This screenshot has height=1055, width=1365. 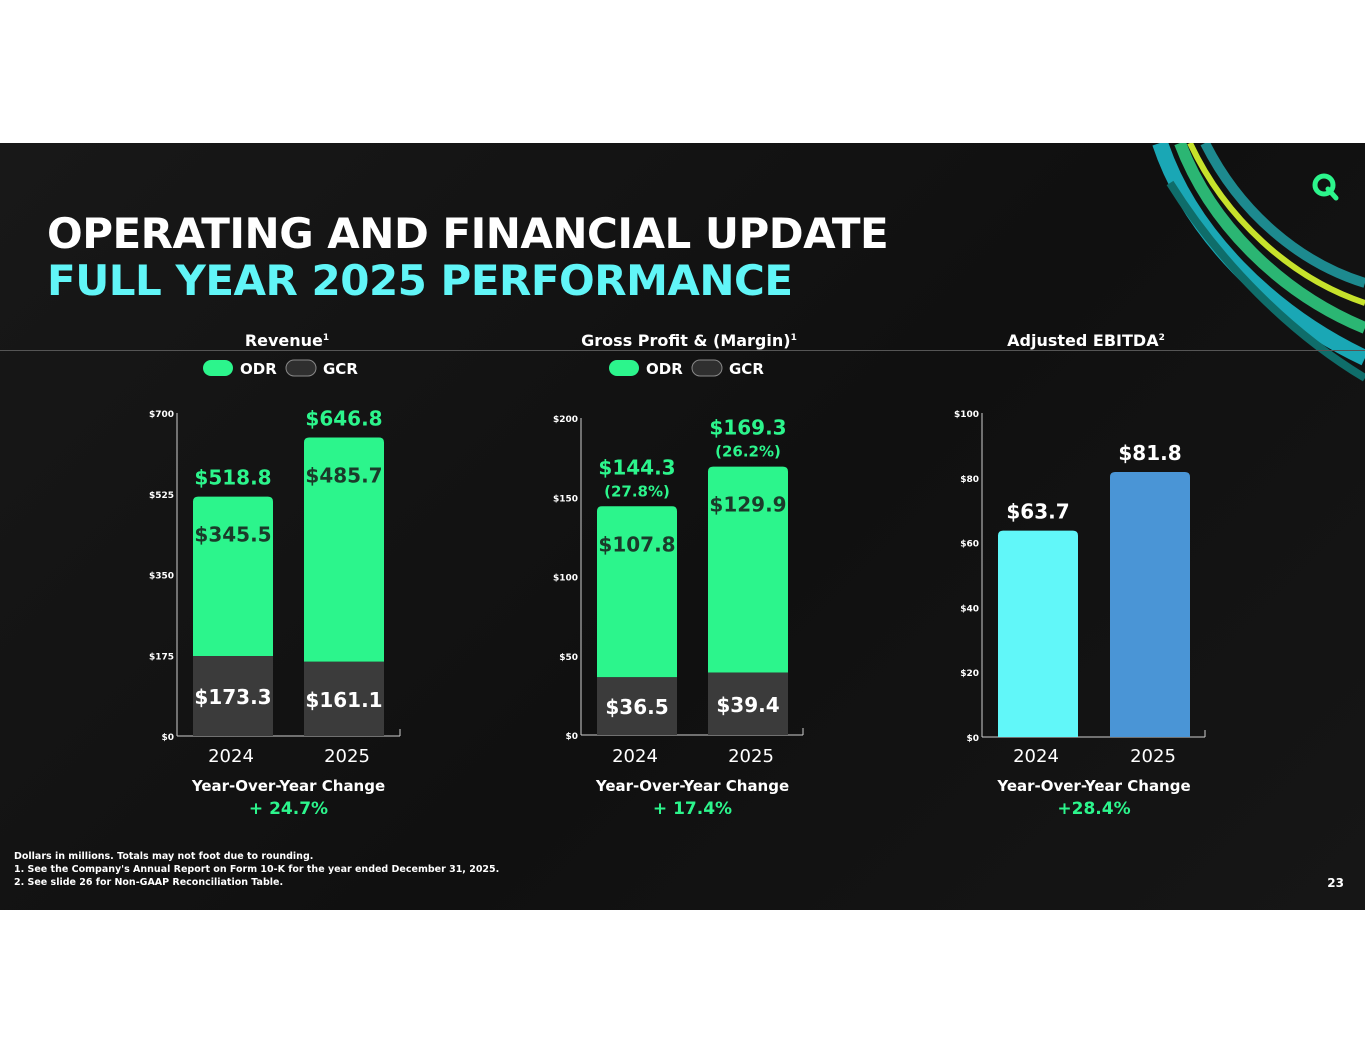 I want to click on chart1-label-odr-2024: $345.5, so click(x=232, y=535).